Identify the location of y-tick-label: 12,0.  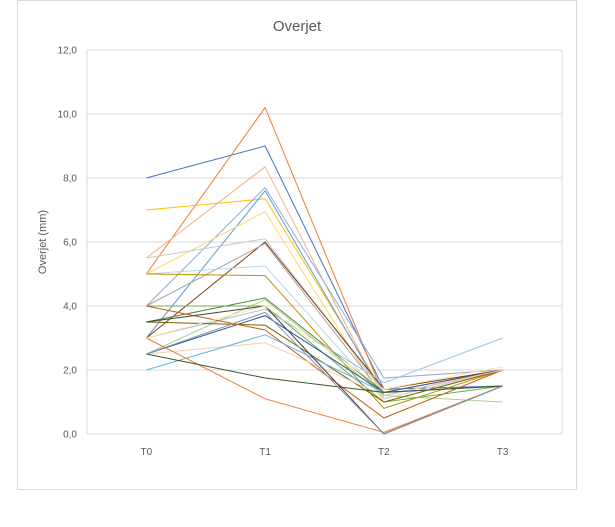
(68, 51).